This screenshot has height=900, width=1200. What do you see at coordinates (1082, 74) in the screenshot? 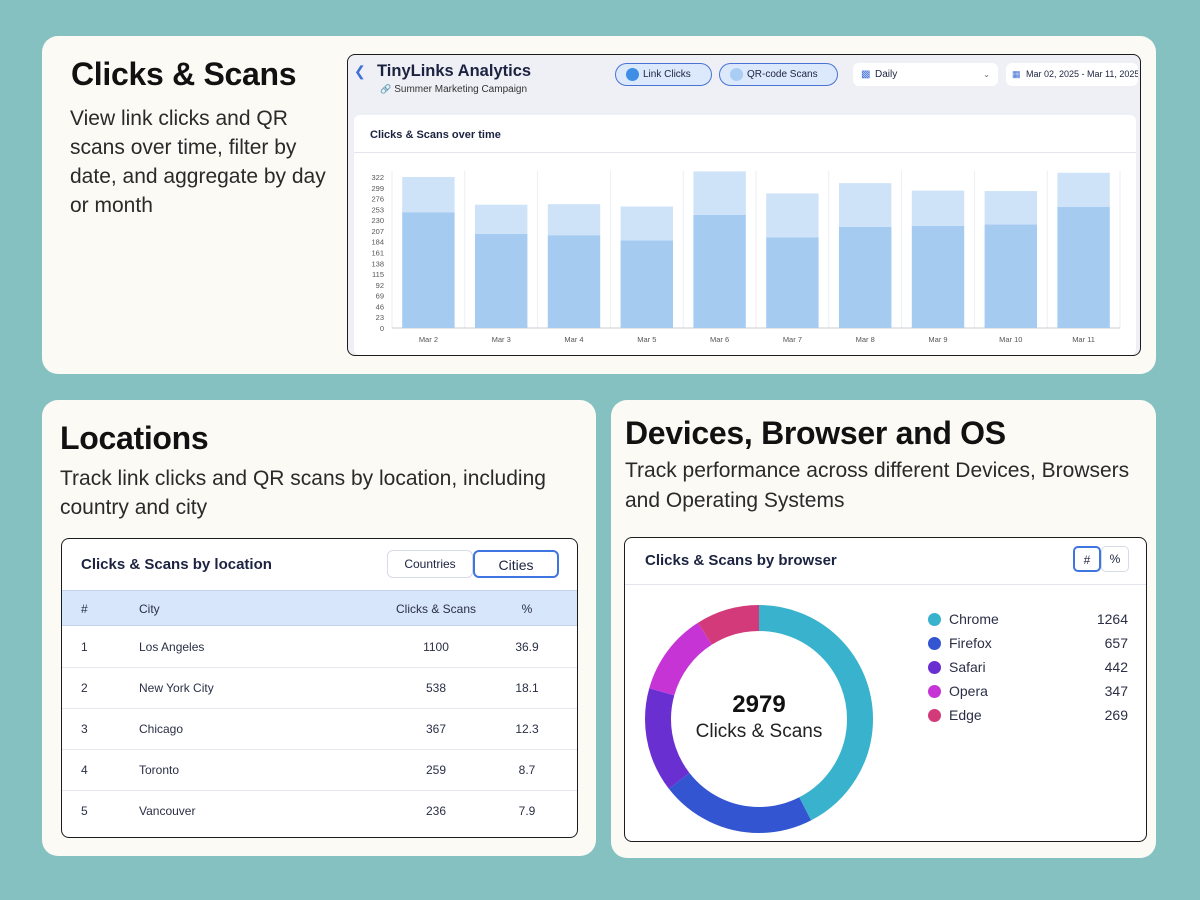
I see `date-range-value: Mar 02, 2025 - Mar 11, 2025` at bounding box center [1082, 74].